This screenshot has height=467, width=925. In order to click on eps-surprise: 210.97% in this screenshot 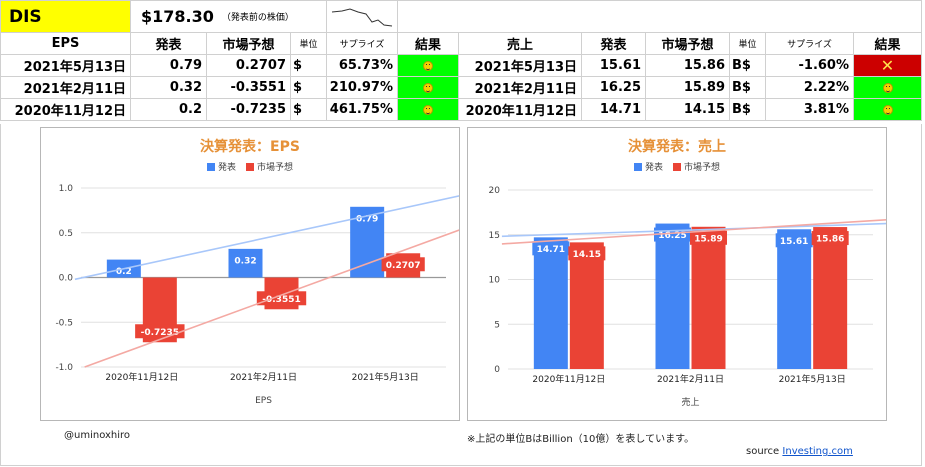, I will do `click(362, 88)`.